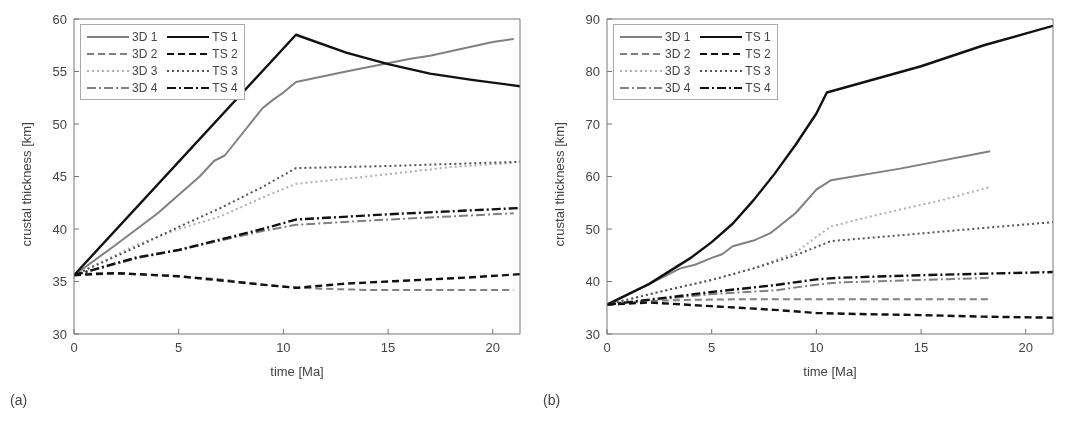 The width and height of the screenshot is (1074, 423). Describe the element at coordinates (59, 72) in the screenshot. I see `y-tick-label: 55` at that location.